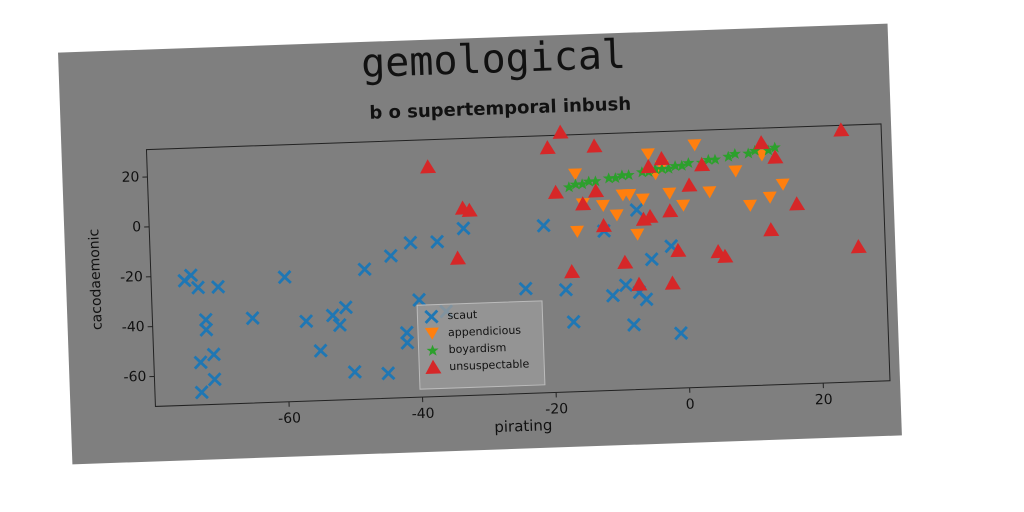 This screenshot has width=1024, height=512. Describe the element at coordinates (489, 365) in the screenshot. I see `legend-label: unsuspectable` at that location.